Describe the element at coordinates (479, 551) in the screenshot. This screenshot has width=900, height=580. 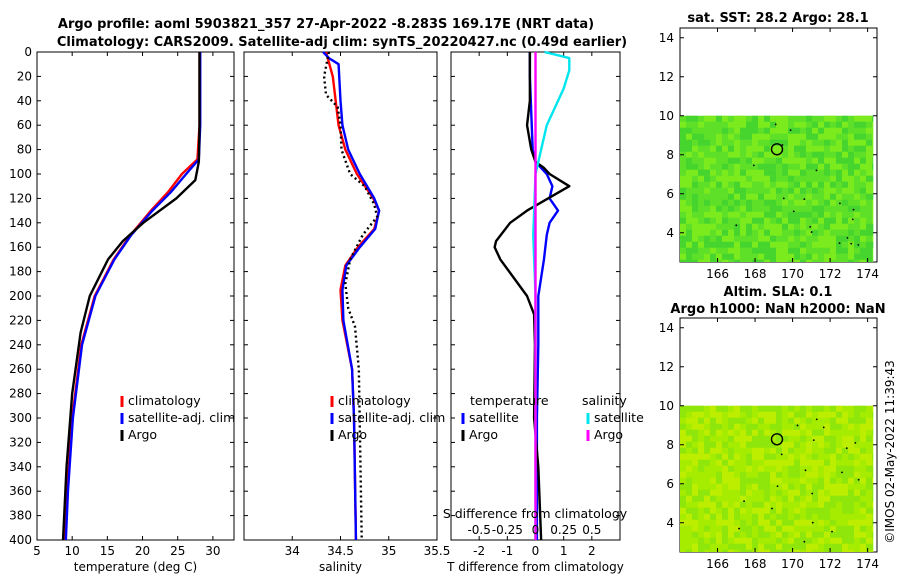
I see `x-tick-label: -2` at that location.